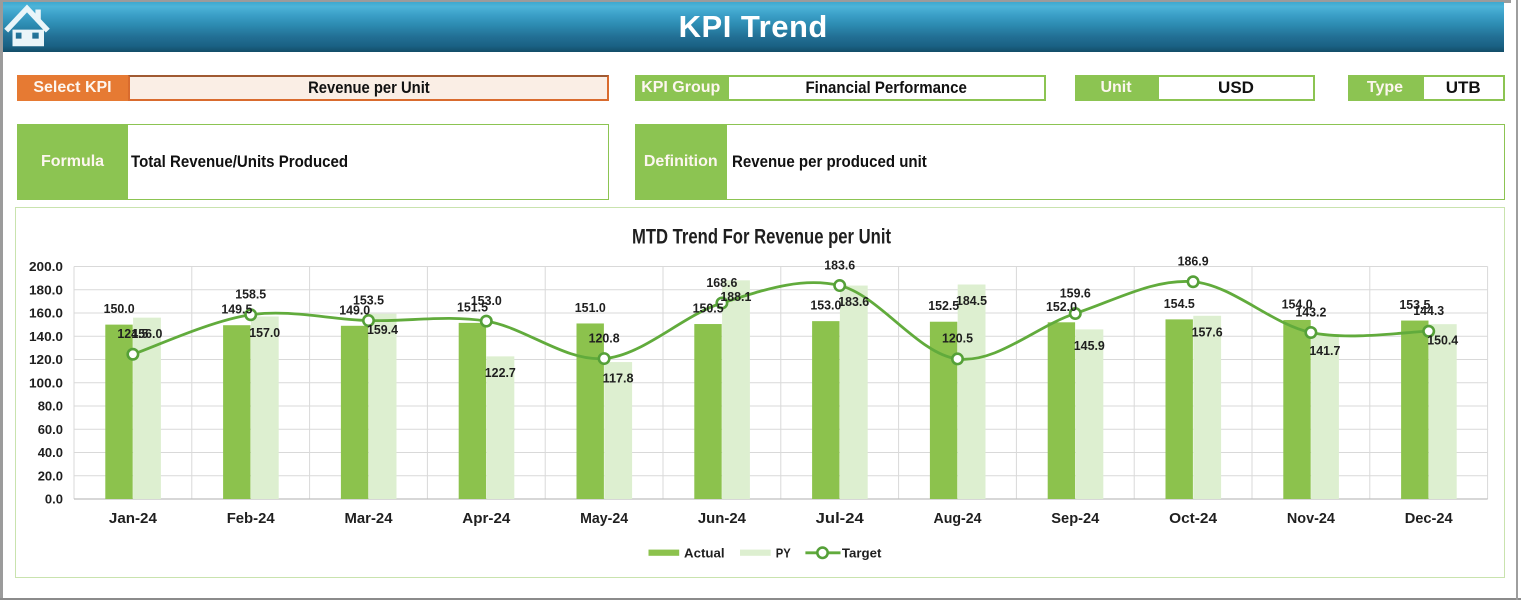 This screenshot has width=1521, height=600. What do you see at coordinates (54, 499) in the screenshot?
I see `svg-text: 0.0` at bounding box center [54, 499].